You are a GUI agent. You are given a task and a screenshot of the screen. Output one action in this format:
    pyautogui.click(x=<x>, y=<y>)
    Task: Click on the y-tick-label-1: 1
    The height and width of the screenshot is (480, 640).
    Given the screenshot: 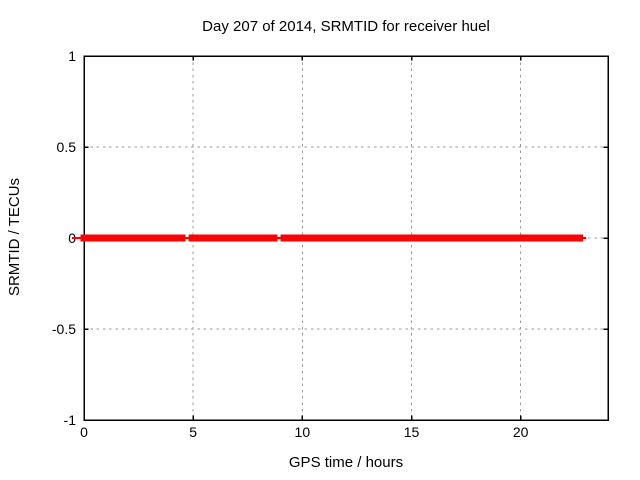 What is the action you would take?
    pyautogui.click(x=72, y=56)
    